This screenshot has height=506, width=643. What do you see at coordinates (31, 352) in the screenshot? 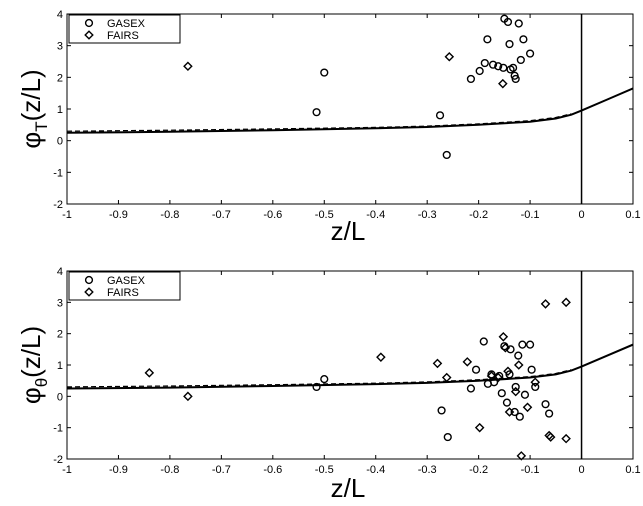
I see `y-label-rest: (z/L)` at bounding box center [31, 352].